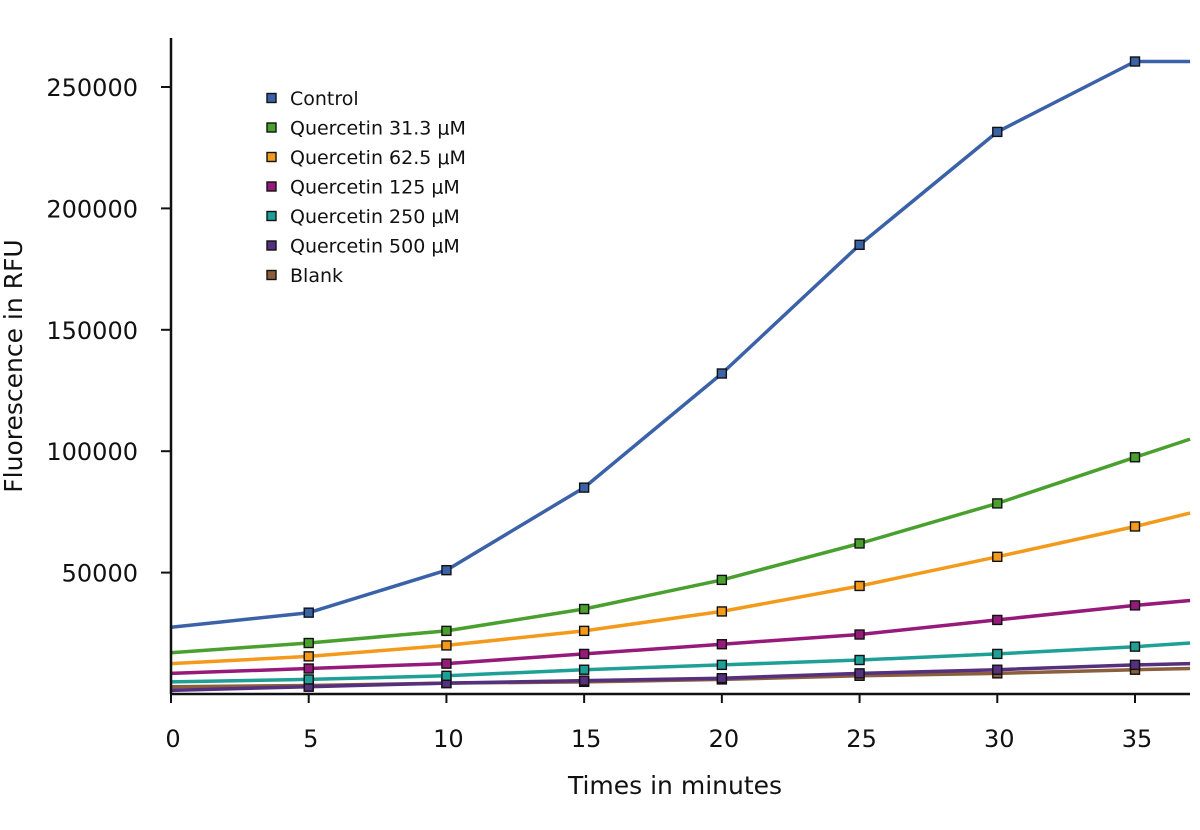 This screenshot has width=1200, height=830. Describe the element at coordinates (92, 452) in the screenshot. I see `y-tick-label: 100000` at that location.